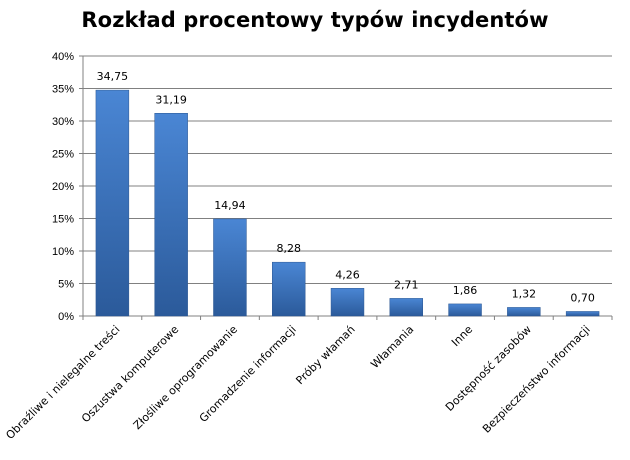 This screenshot has width=630, height=460. I want to click on data-label: 14,94, so click(230, 205).